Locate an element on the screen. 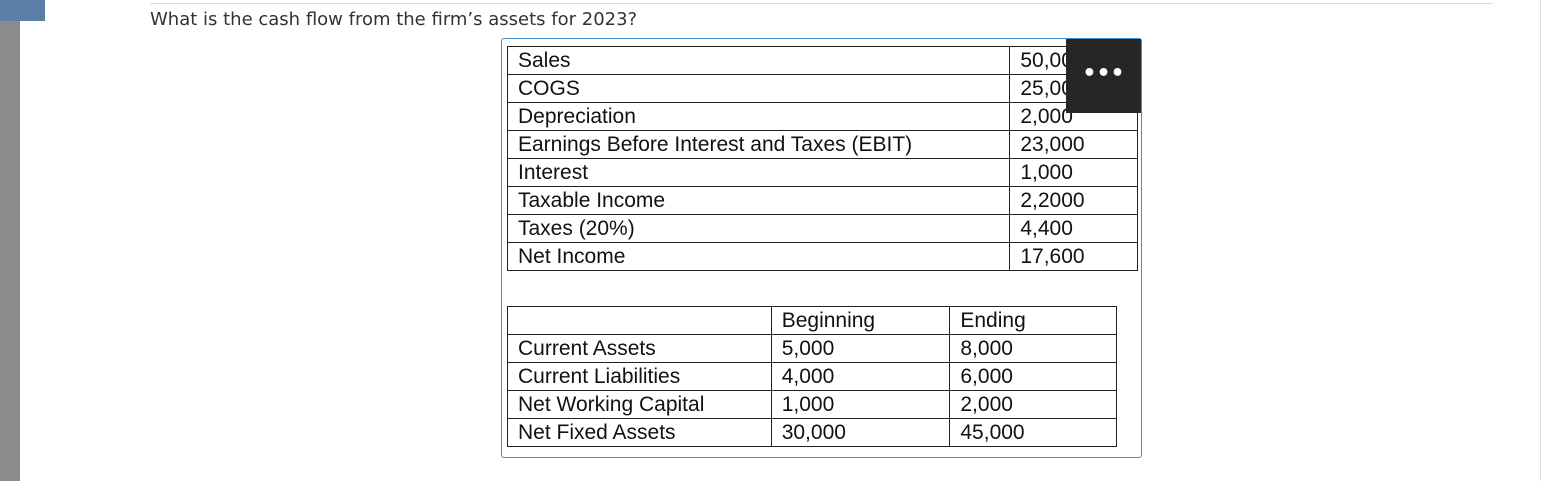 The image size is (1562, 481). table-row: Taxable Income 2,2000 is located at coordinates (822, 200).